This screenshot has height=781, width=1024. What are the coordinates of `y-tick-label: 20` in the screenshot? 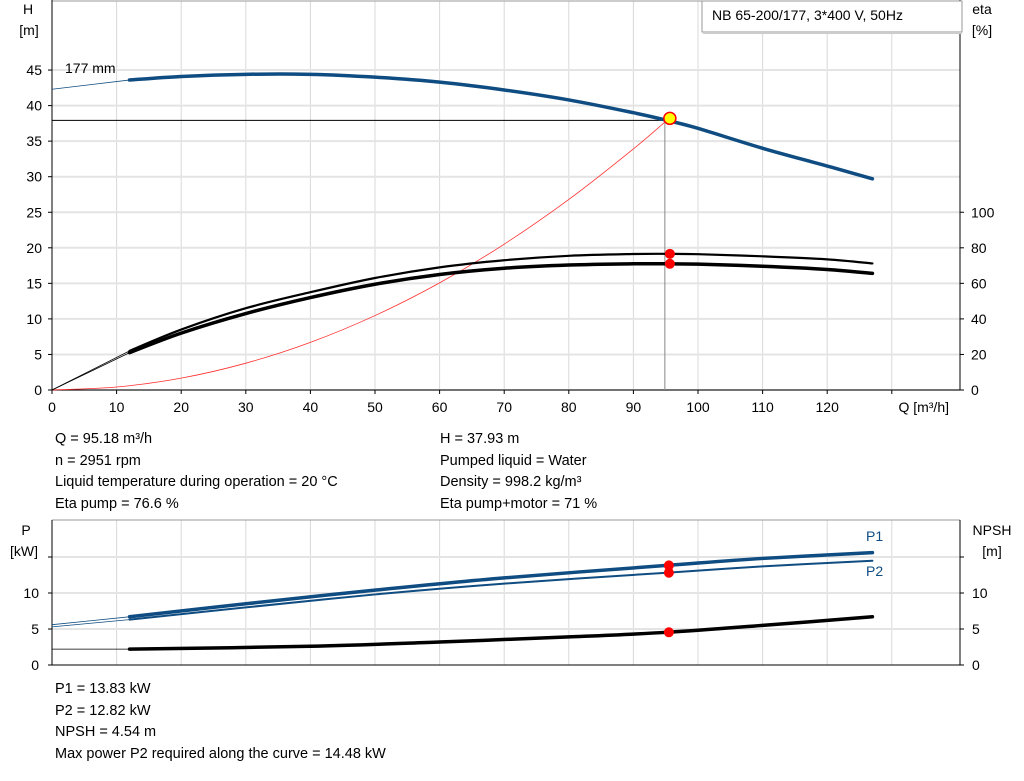 It's located at (34, 248).